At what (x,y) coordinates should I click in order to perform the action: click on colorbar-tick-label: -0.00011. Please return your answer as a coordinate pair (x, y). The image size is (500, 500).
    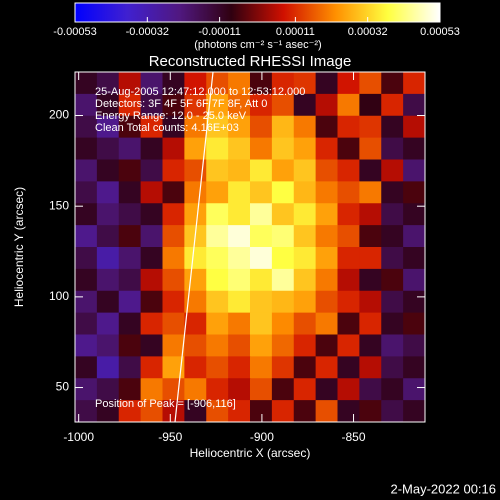
    Looking at the image, I should click on (219, 32).